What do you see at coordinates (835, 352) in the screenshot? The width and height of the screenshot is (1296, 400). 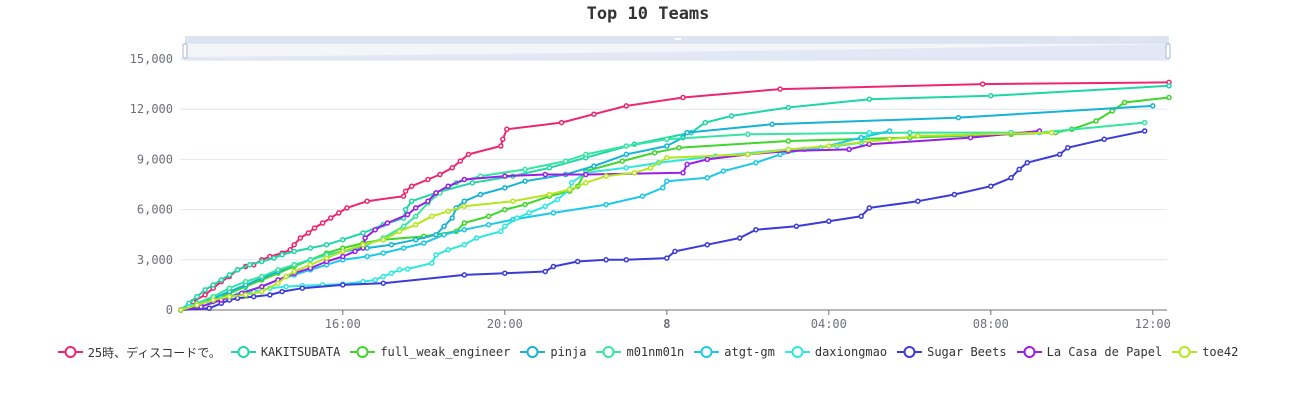 I see `legend-item: daxiongmao` at bounding box center [835, 352].